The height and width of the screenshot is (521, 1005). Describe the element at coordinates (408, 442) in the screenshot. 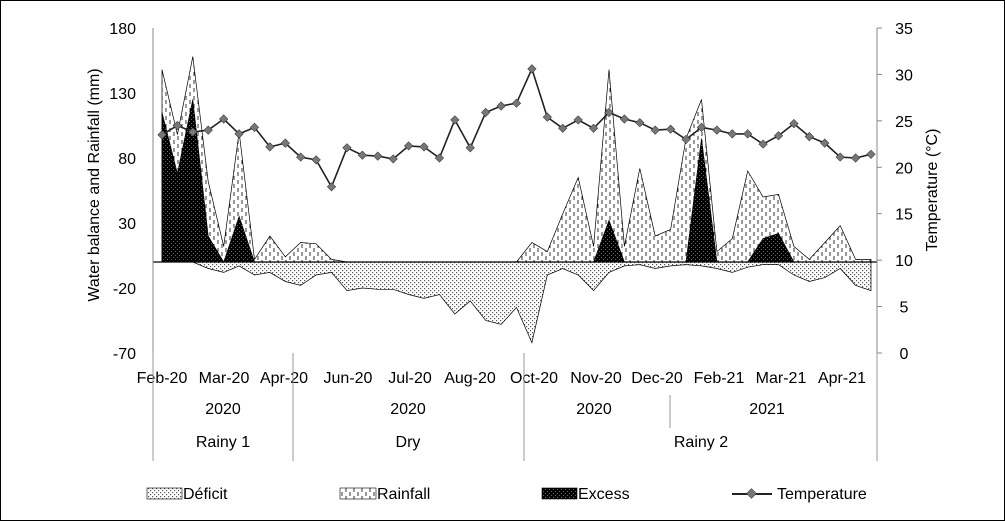

I see `x-season-label: Dry` at that location.